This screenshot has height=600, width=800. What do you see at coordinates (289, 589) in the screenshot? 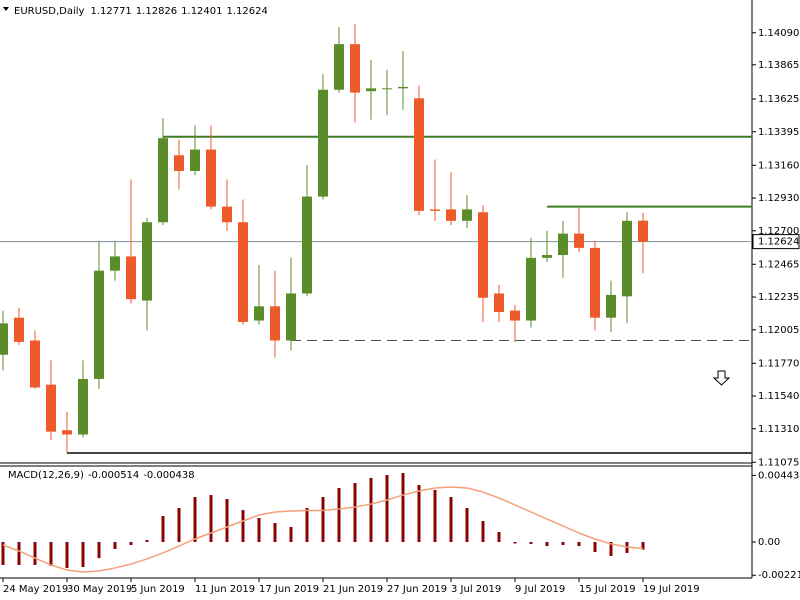
I see `x-tick-label: 17 Jun 2019` at bounding box center [289, 589].